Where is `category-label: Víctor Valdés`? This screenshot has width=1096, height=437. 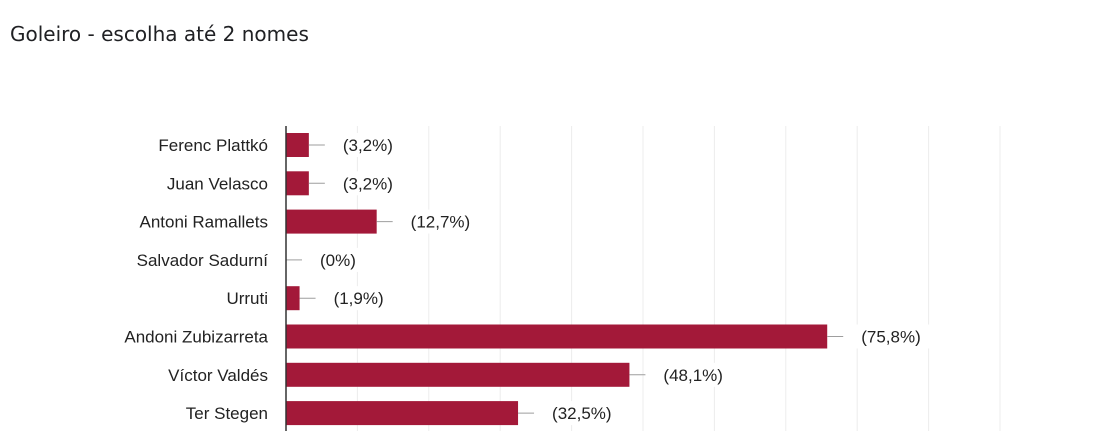
category-label: Víctor Valdés is located at coordinates (218, 375).